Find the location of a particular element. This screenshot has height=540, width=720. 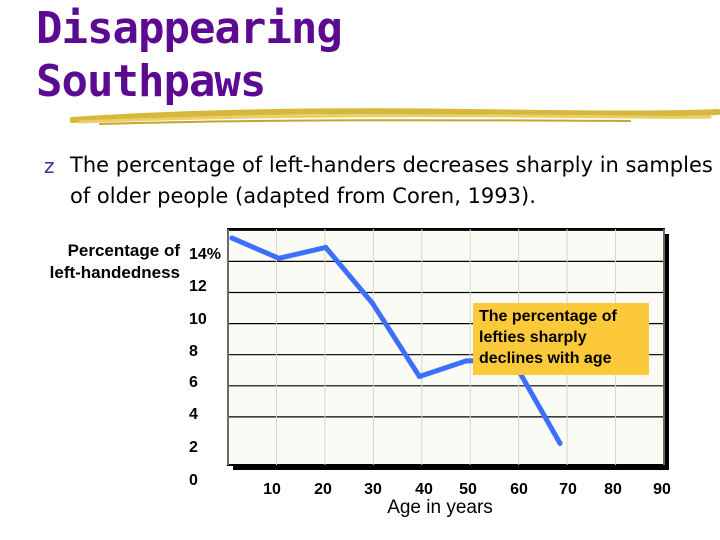

y-tick-label: 2 is located at coordinates (193, 447).